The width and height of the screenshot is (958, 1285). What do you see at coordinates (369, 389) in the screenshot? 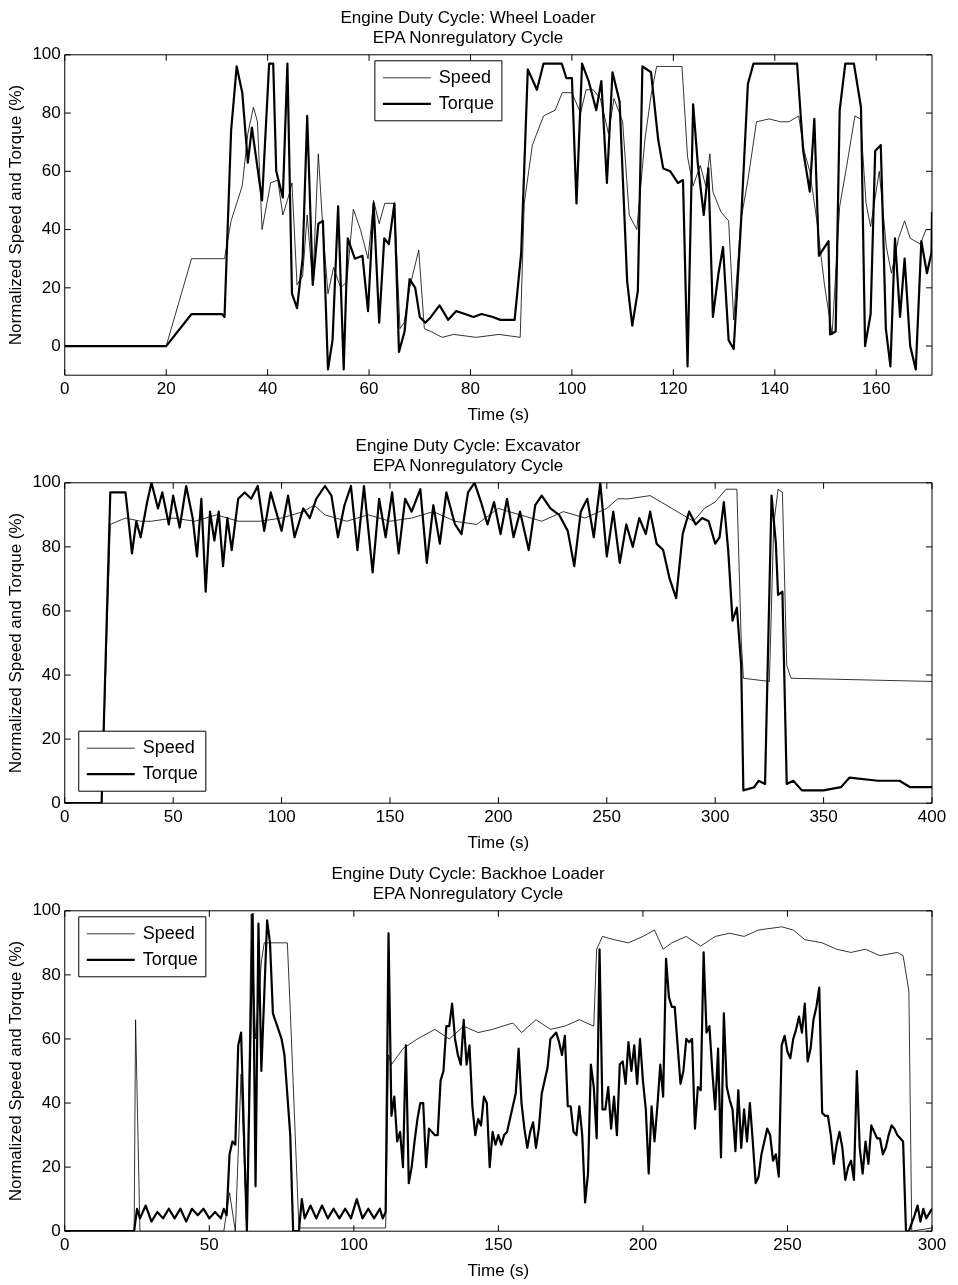
I see `x-tick-label: 60` at bounding box center [369, 389].